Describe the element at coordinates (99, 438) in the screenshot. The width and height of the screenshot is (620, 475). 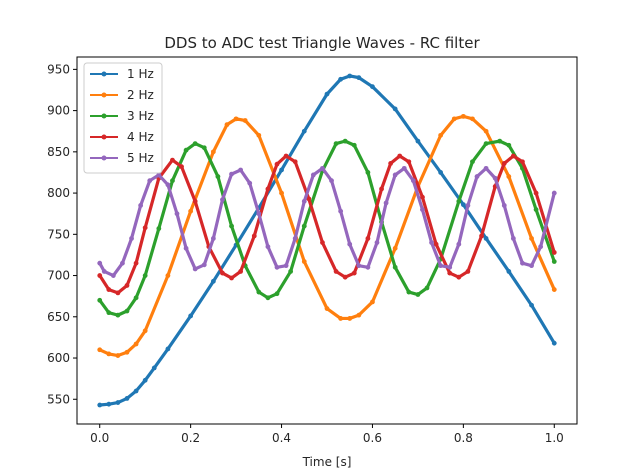
I see `x-tick-label: 0.0` at that location.